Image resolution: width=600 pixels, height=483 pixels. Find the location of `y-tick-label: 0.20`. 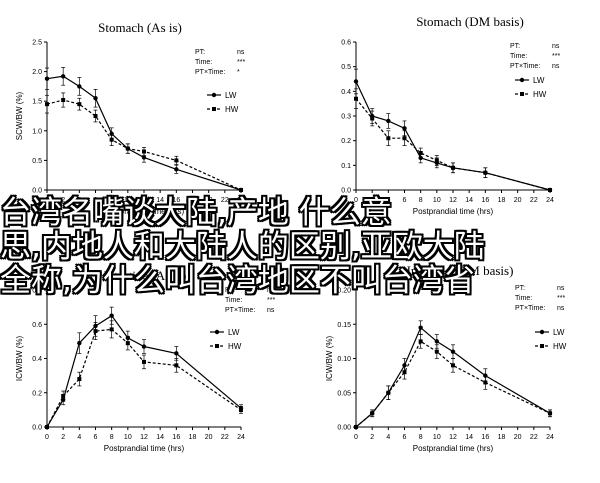

y-tick-label: 0.20 is located at coordinates (344, 291).